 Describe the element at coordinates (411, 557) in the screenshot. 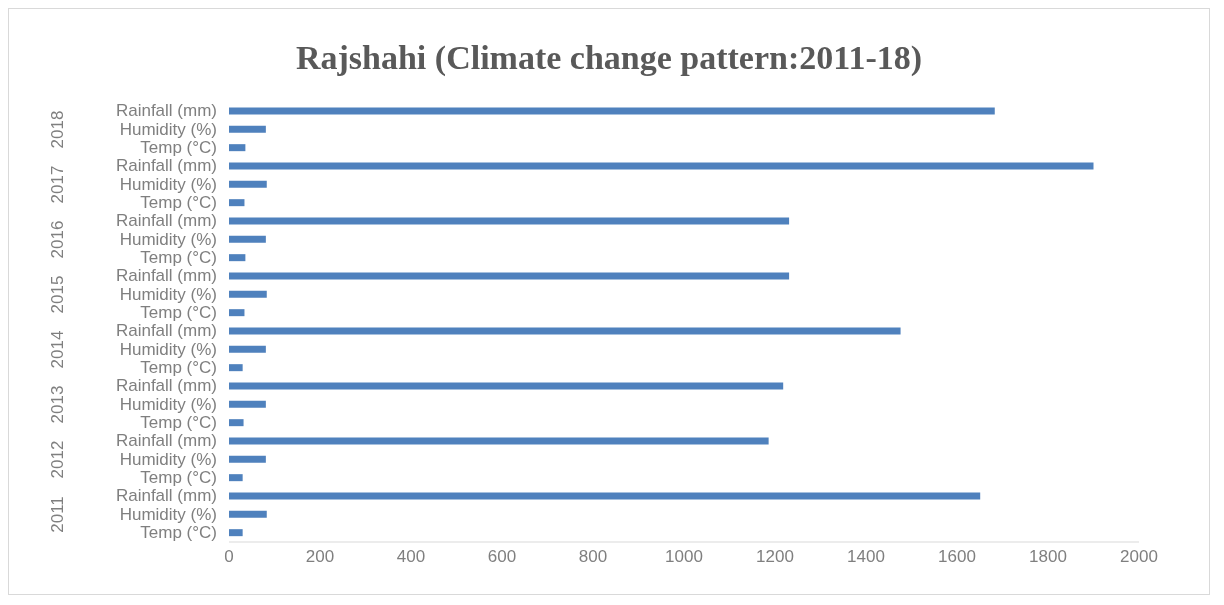

I see `x-tick-label: 400` at that location.